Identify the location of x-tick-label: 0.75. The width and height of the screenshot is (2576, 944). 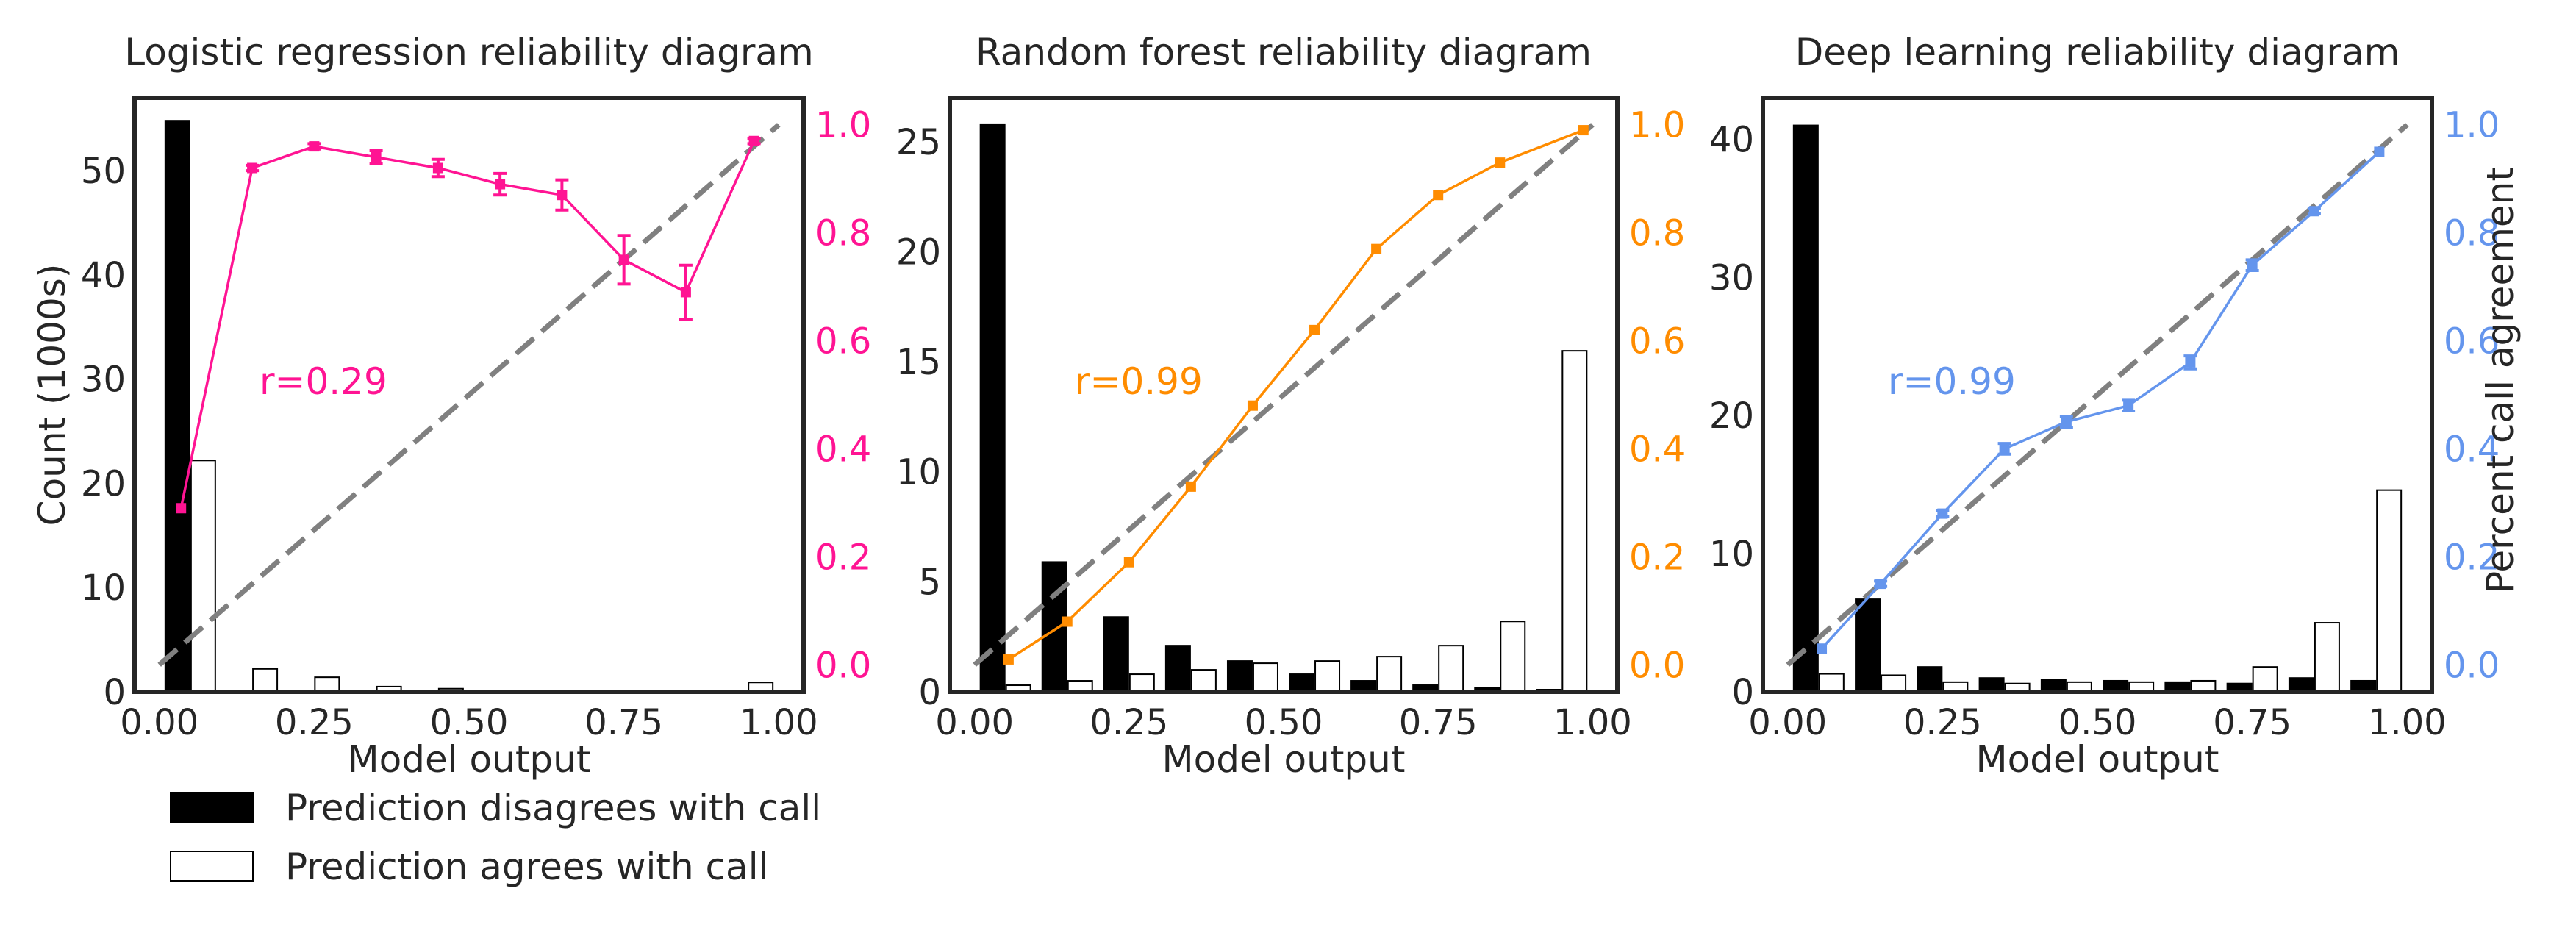
(1438, 722).